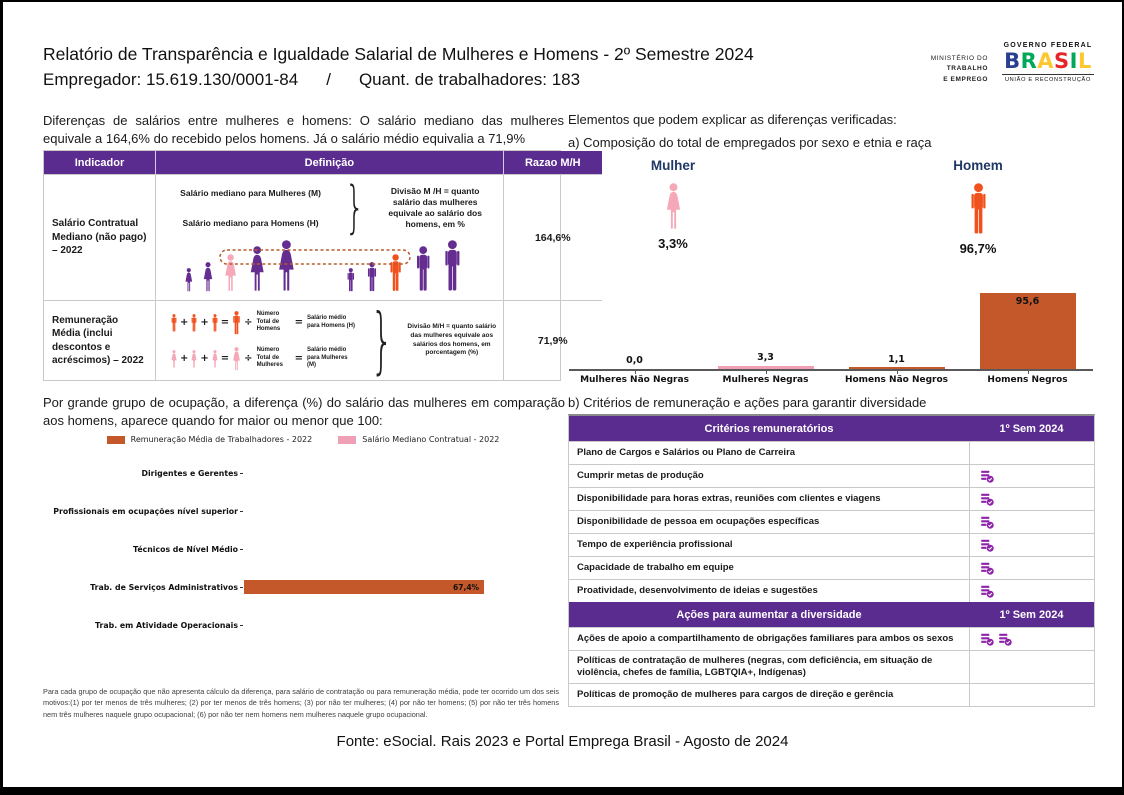 The width and height of the screenshot is (1124, 795). What do you see at coordinates (466, 587) in the screenshot?
I see `bar-value-label: 67,4%` at bounding box center [466, 587].